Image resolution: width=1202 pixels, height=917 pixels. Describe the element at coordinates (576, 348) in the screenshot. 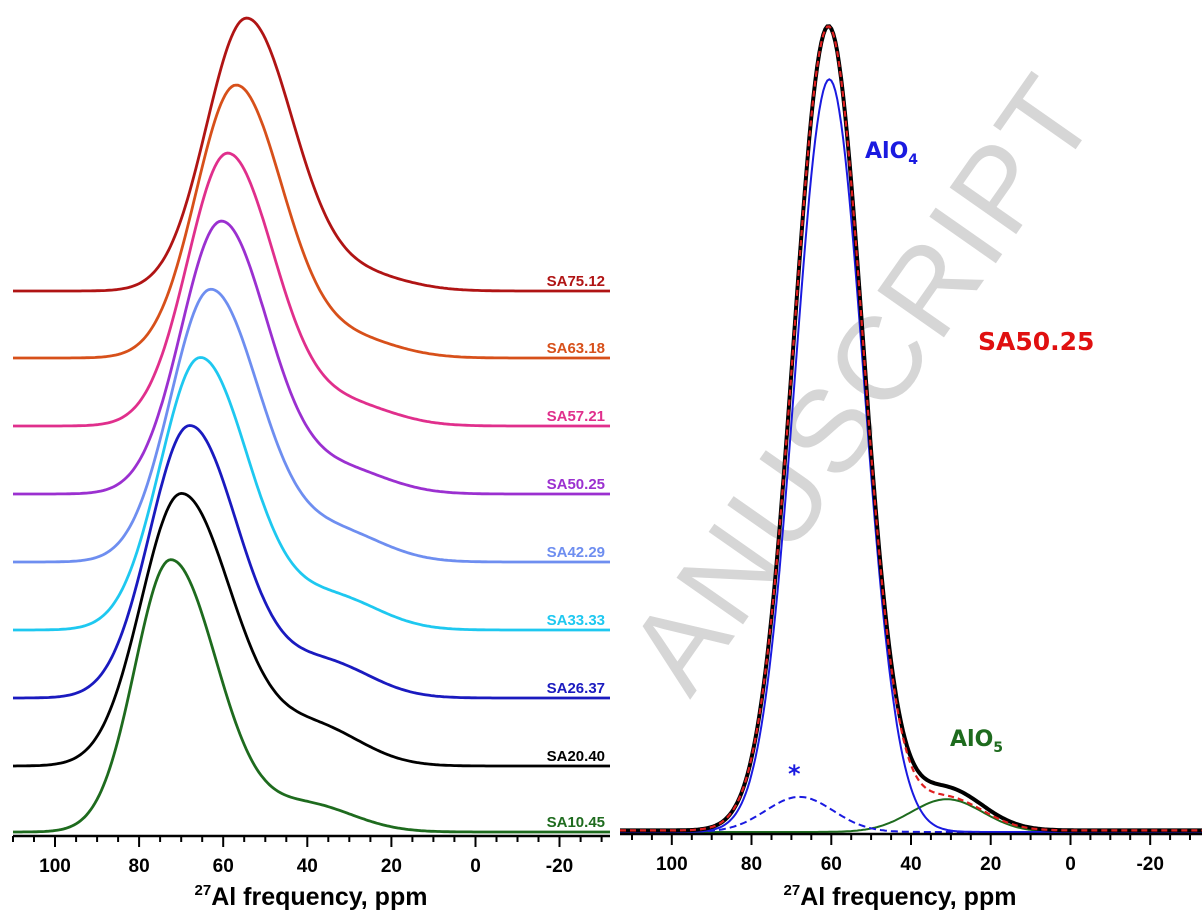

I see `series-label-sa63-18: SA63.18` at that location.